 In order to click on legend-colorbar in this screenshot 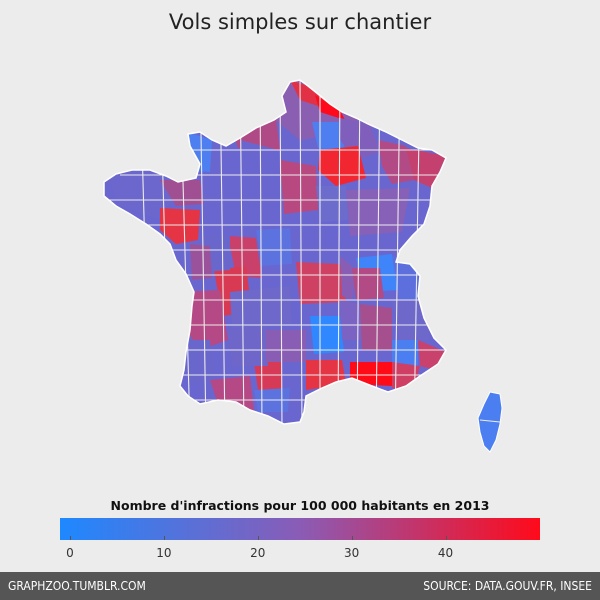, I will do `click(300, 529)`.